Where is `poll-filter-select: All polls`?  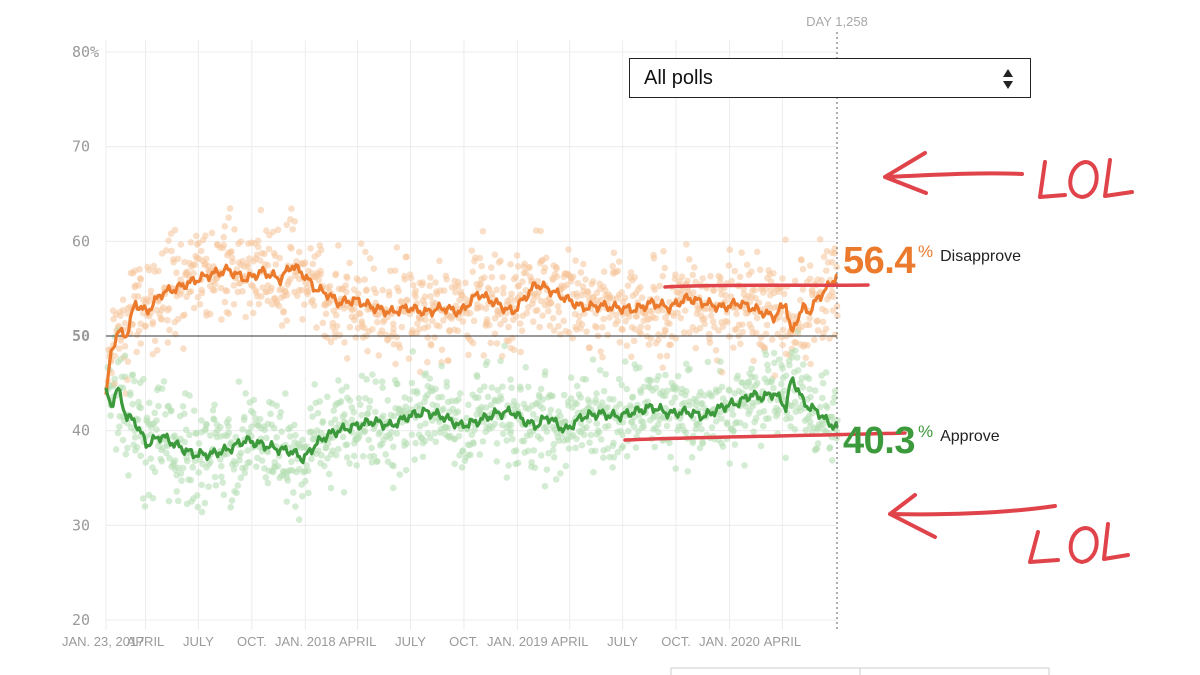
poll-filter-select: All polls is located at coordinates (830, 78).